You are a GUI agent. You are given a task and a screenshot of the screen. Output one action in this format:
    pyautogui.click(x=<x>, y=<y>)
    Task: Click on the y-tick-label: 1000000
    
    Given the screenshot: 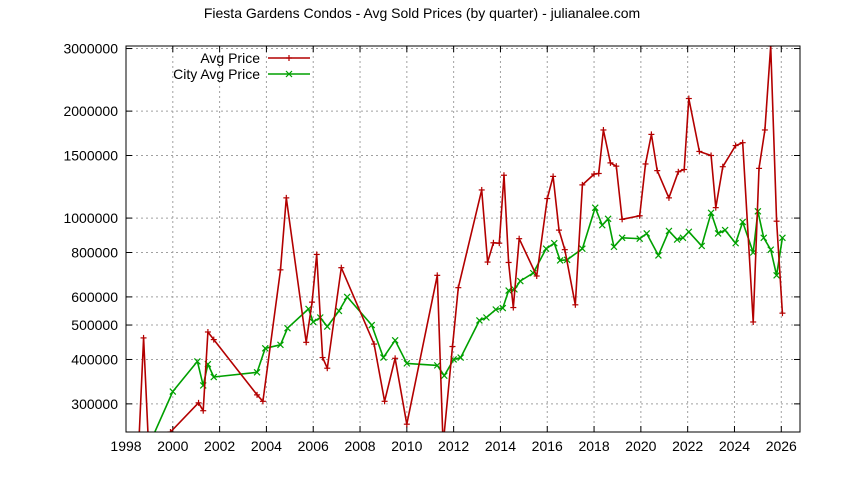 What is the action you would take?
    pyautogui.click(x=90, y=218)
    